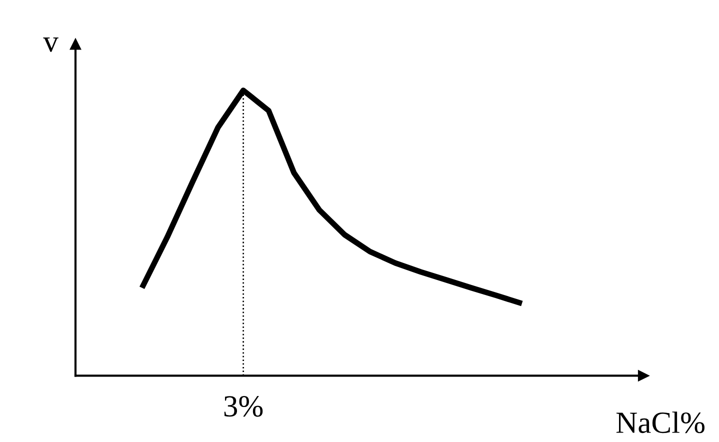  I want to click on text: 3%, so click(243, 406).